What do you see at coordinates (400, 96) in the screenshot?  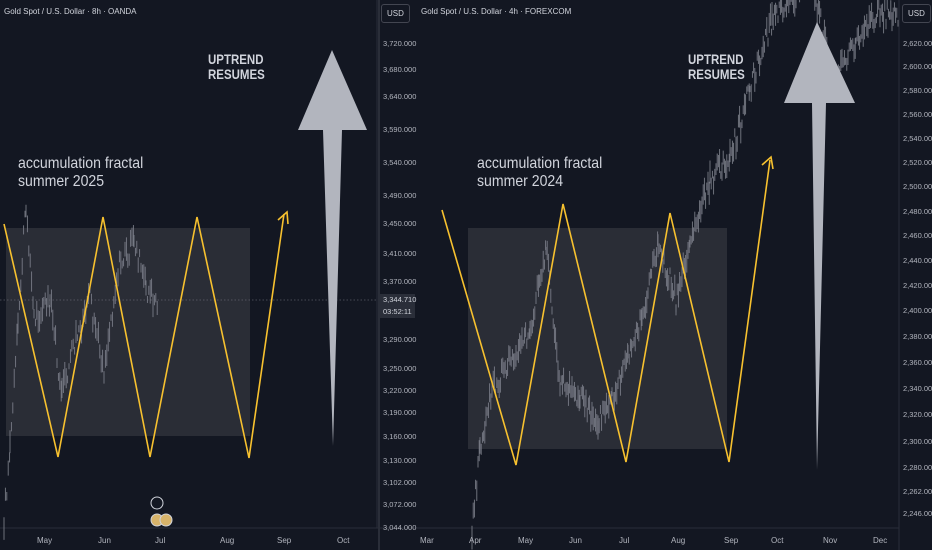 I see `price-tick: 3,640.000` at bounding box center [400, 96].